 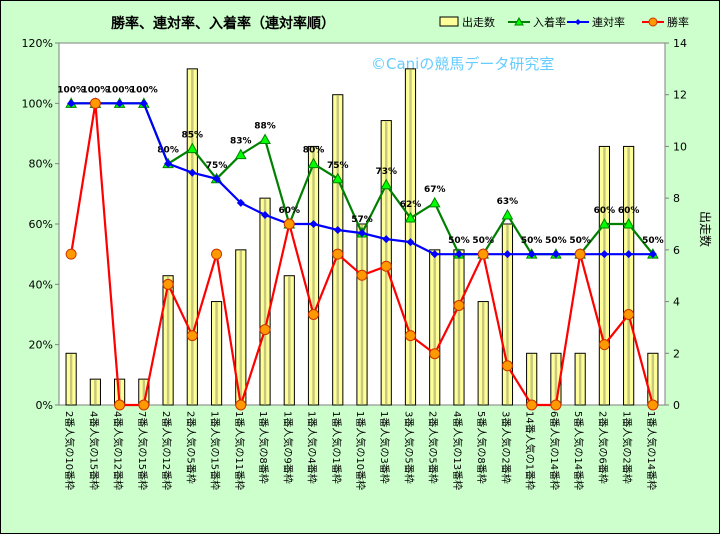 What do you see at coordinates (507, 214) in the screenshot?
I see `marker-入着率-19` at bounding box center [507, 214].